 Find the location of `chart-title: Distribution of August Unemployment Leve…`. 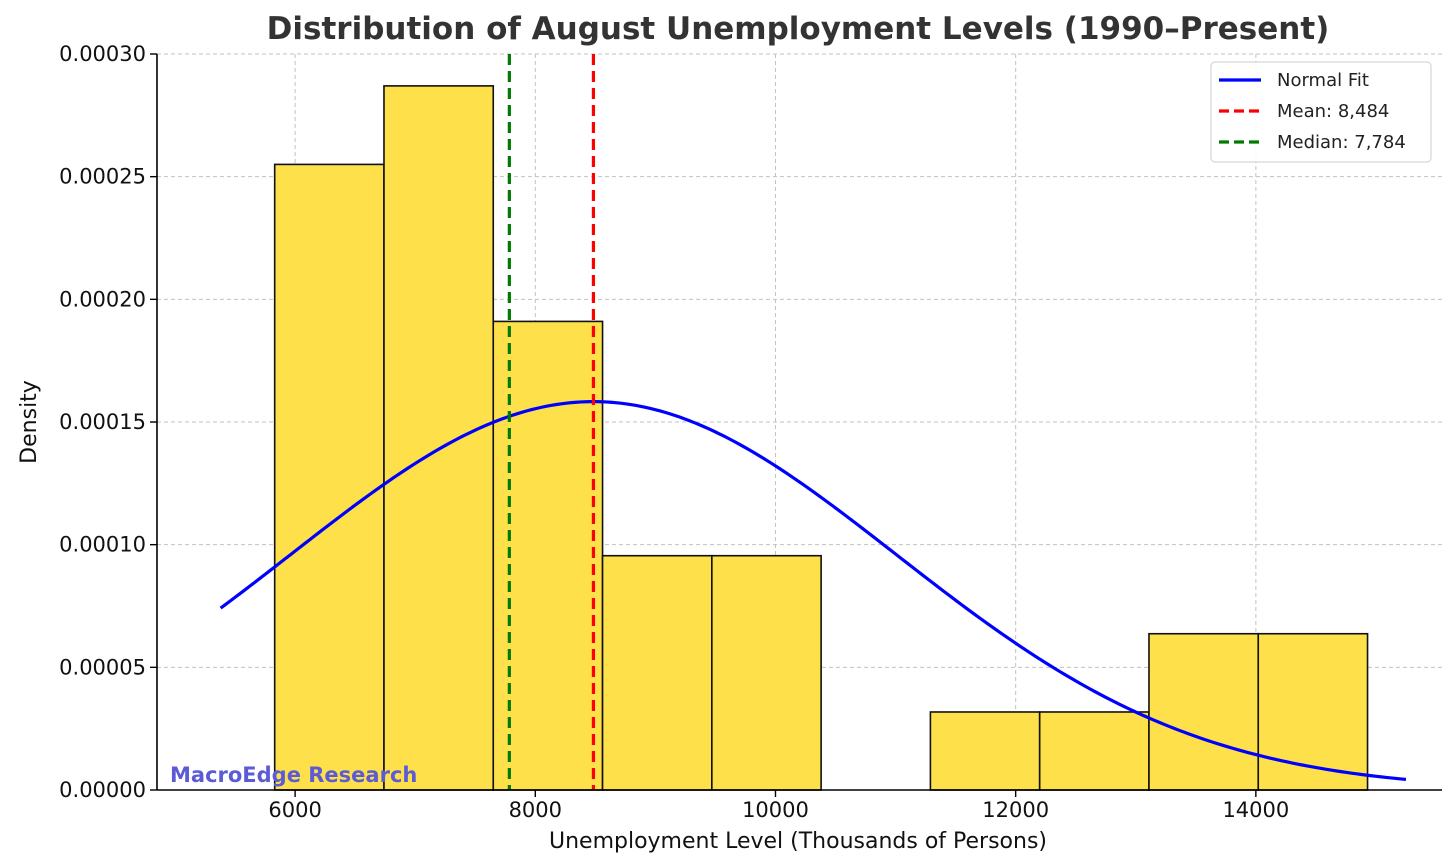

chart-title: Distribution of August Unemployment Leve… is located at coordinates (798, 29).